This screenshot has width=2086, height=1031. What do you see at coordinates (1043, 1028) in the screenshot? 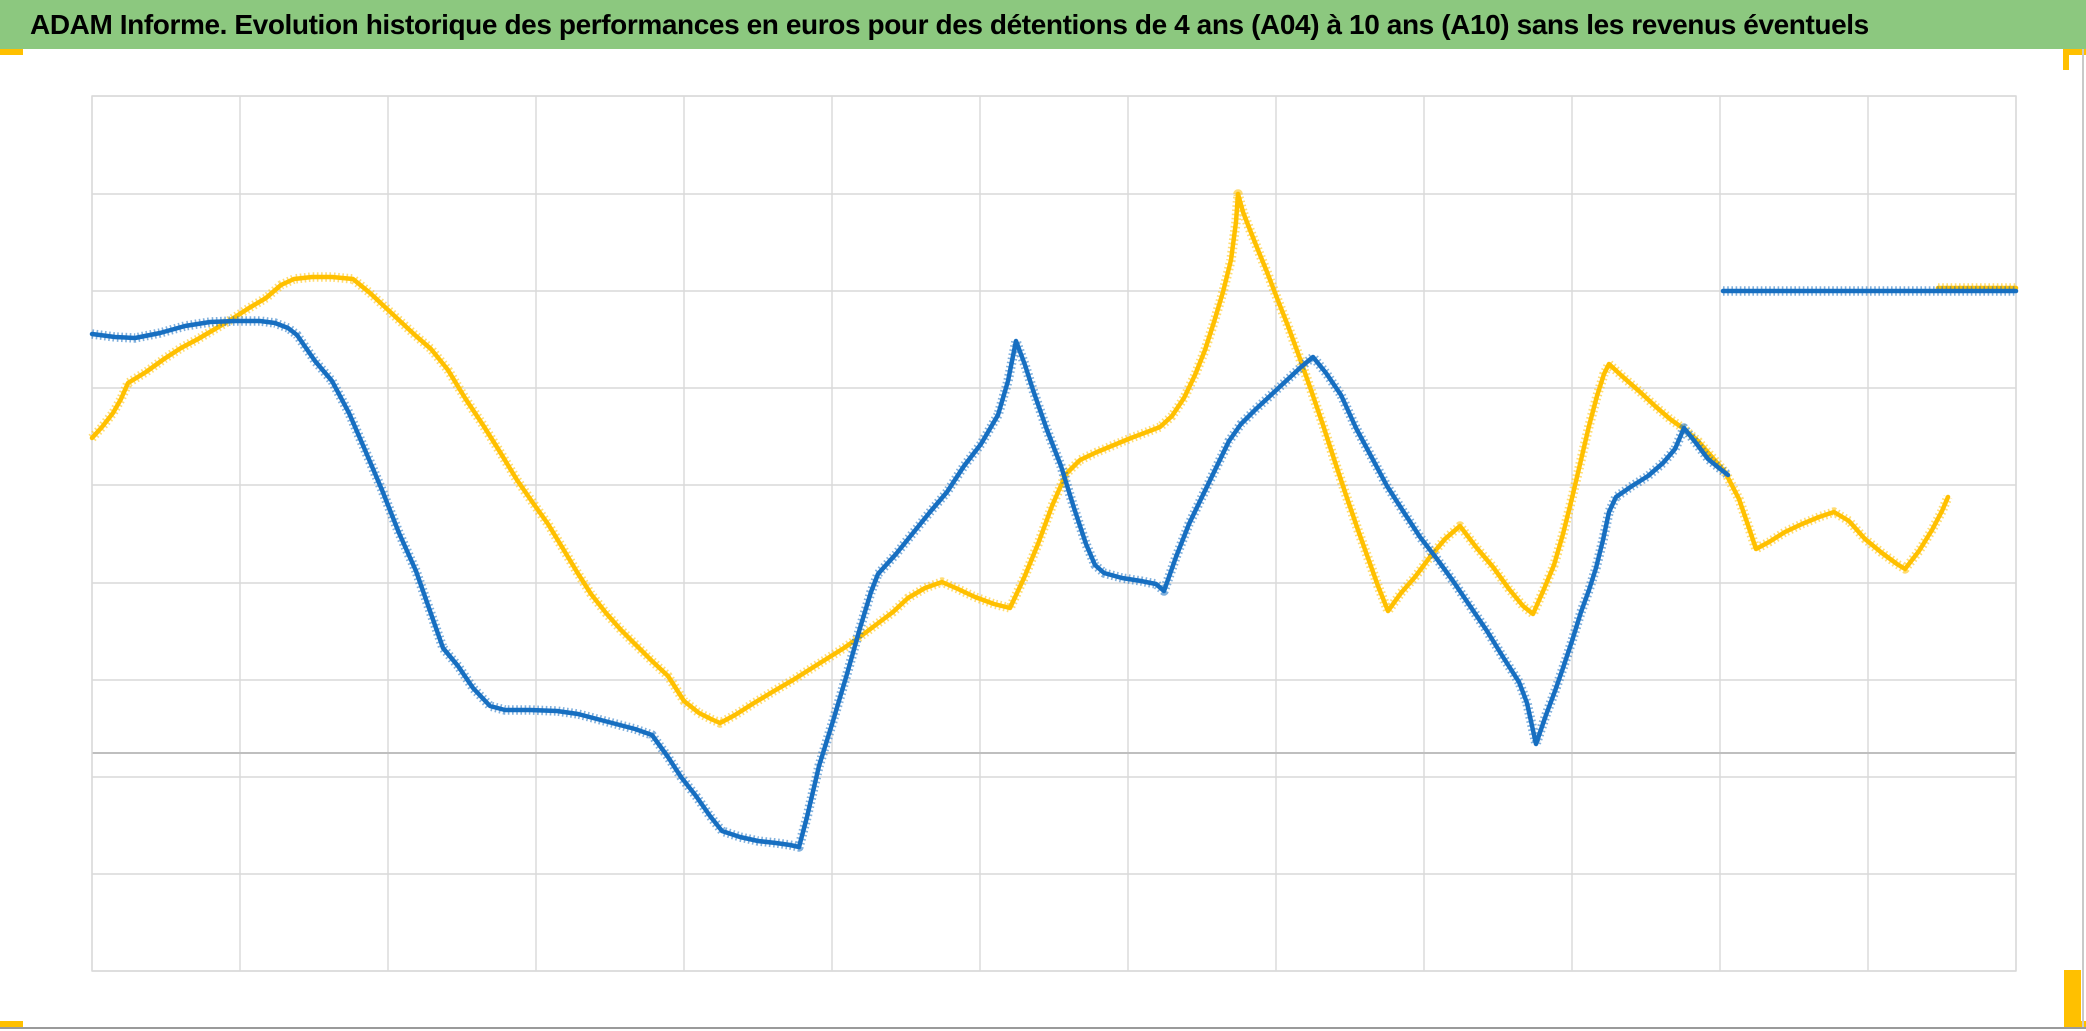
I see `sheet-bottom-edge-line` at bounding box center [1043, 1028].